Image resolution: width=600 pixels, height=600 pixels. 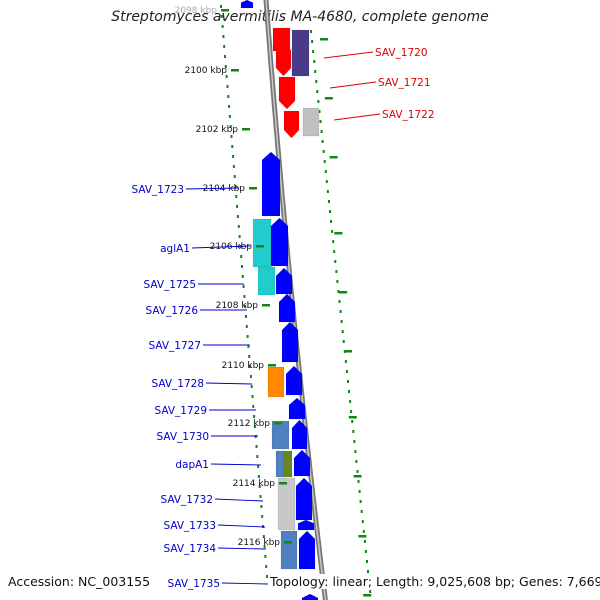 I want to click on gene-label-sav_1727: SAV_1727, so click(x=174, y=346).